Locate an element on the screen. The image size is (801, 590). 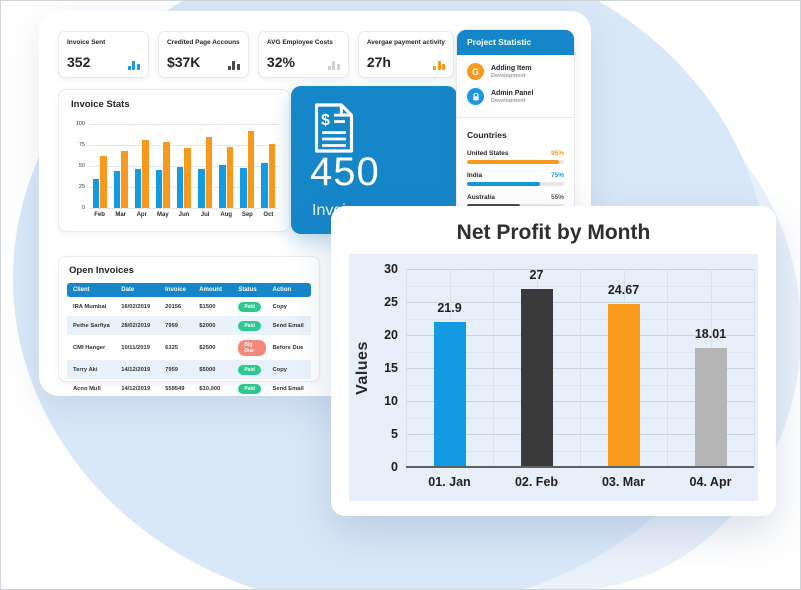
x-tick-label: 02. Feb is located at coordinates (536, 482).